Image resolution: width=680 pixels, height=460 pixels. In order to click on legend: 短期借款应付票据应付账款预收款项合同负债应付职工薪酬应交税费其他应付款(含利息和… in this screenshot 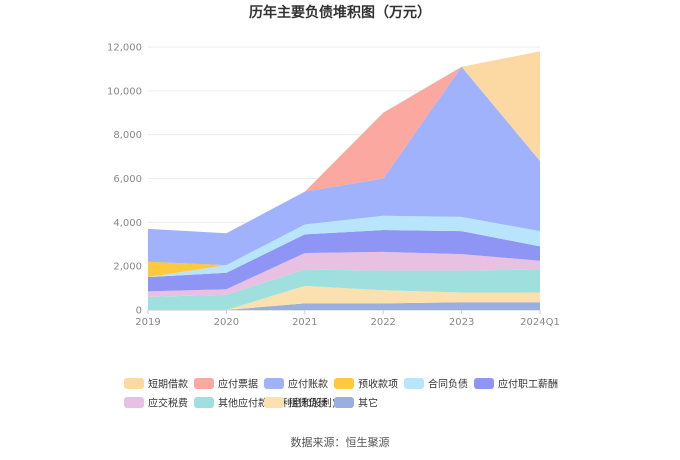, I will do `click(341, 394)`.